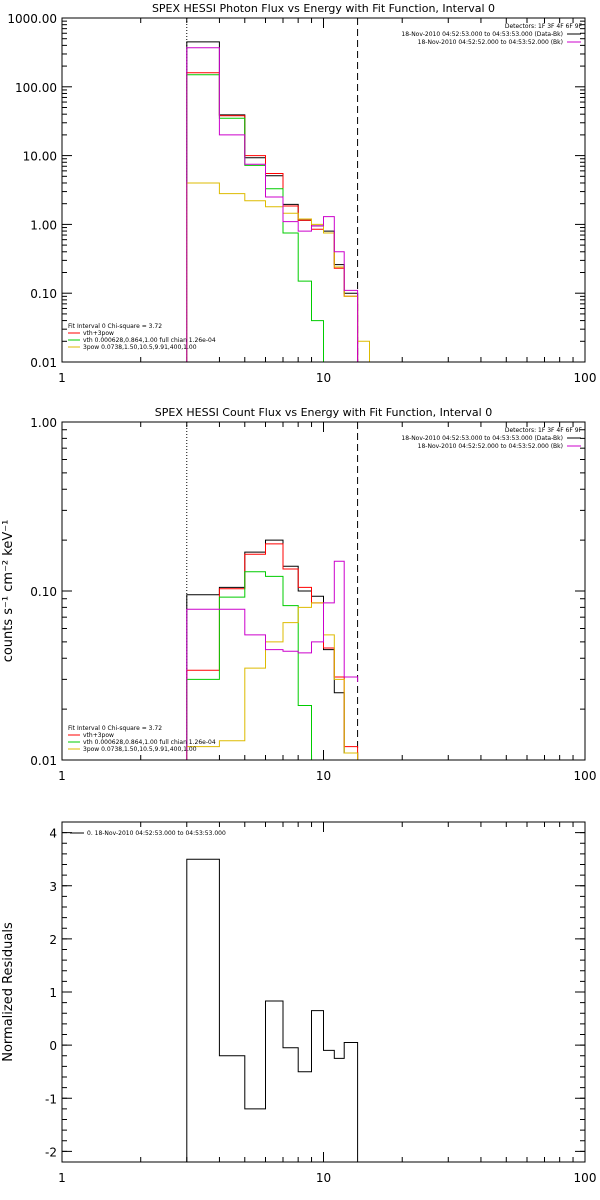  What do you see at coordinates (53, 887) in the screenshot?
I see `y-tick-label: 3` at bounding box center [53, 887].